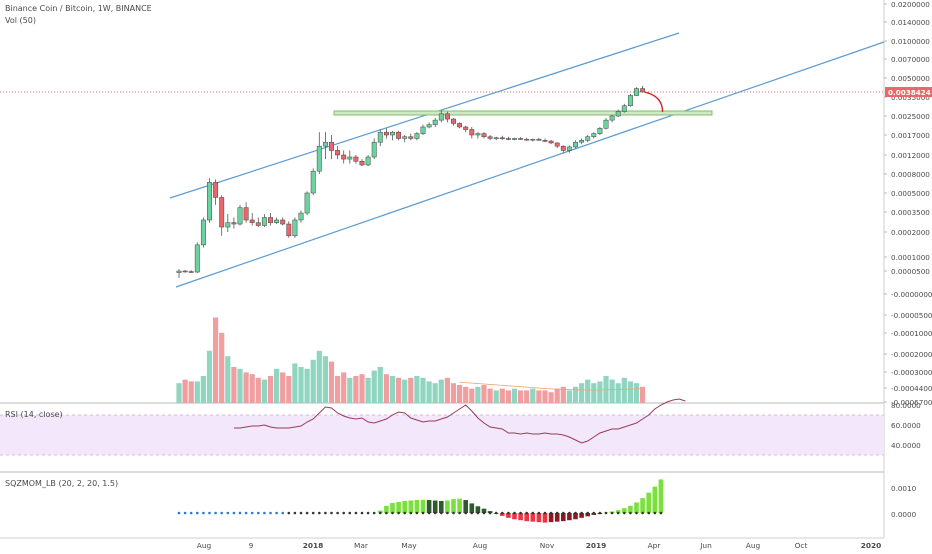 Image resolution: width=932 pixels, height=554 pixels. I want to click on time-tick-label: 2019, so click(596, 545).